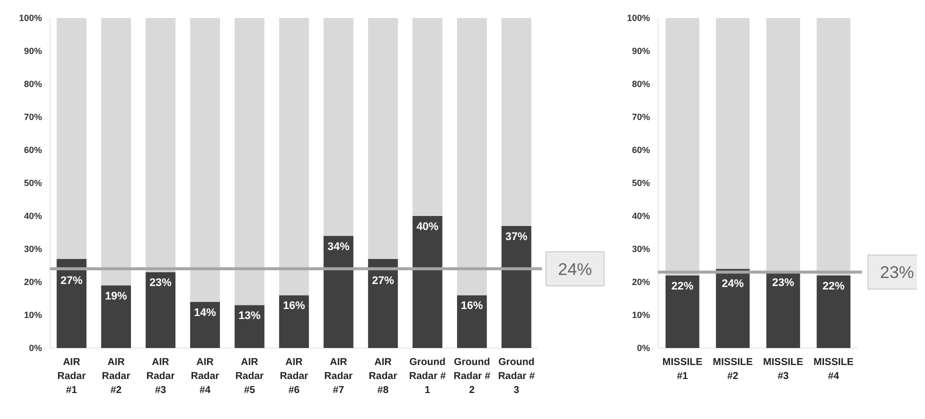  What do you see at coordinates (575, 269) in the screenshot?
I see `ref-line-label: 24%` at bounding box center [575, 269].